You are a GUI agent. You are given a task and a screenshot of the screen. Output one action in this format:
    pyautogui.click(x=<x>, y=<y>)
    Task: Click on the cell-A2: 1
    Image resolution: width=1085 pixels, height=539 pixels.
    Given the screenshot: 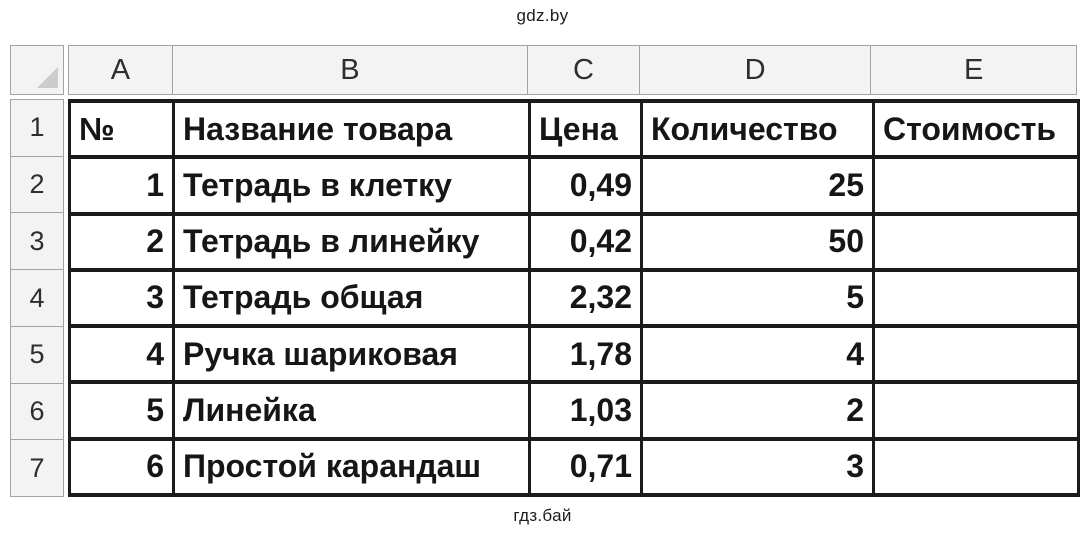 What is the action you would take?
    pyautogui.click(x=121, y=185)
    